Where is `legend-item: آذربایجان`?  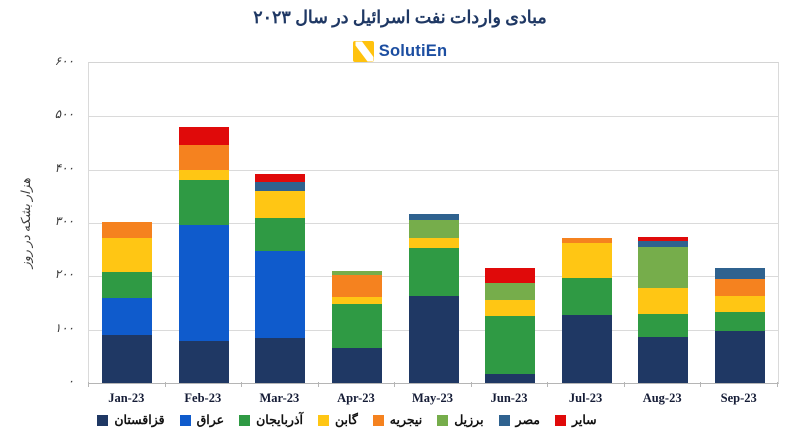 legend-item: آذربایجان is located at coordinates (271, 420).